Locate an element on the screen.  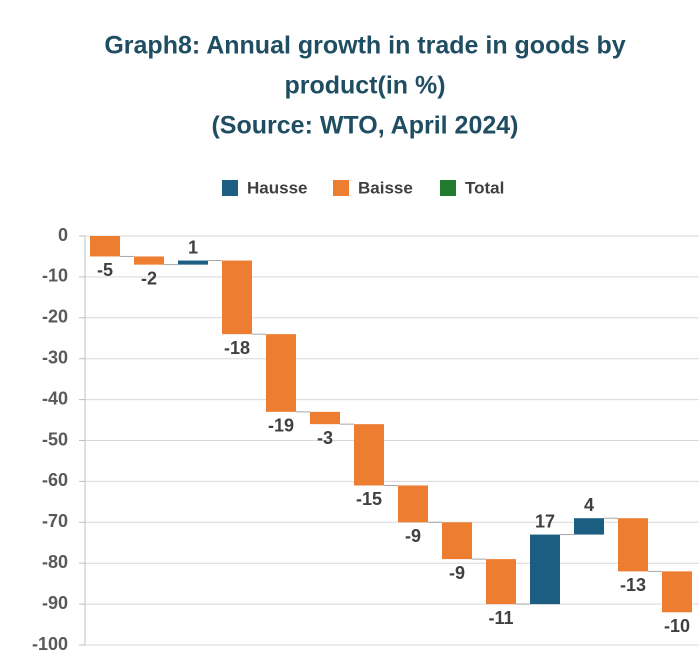
data-label: -11 is located at coordinates (500, 618).